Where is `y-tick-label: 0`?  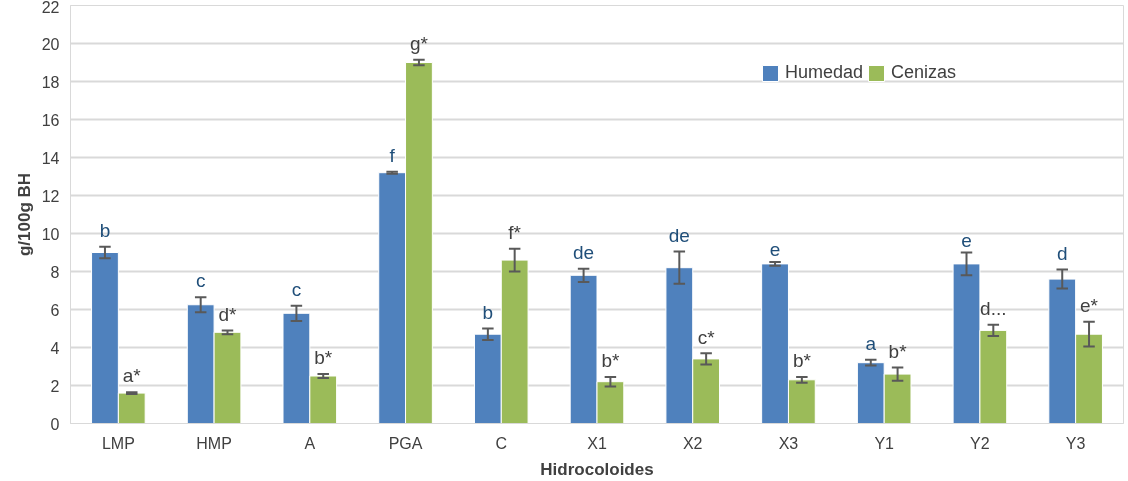
y-tick-label: 0 is located at coordinates (55, 424).